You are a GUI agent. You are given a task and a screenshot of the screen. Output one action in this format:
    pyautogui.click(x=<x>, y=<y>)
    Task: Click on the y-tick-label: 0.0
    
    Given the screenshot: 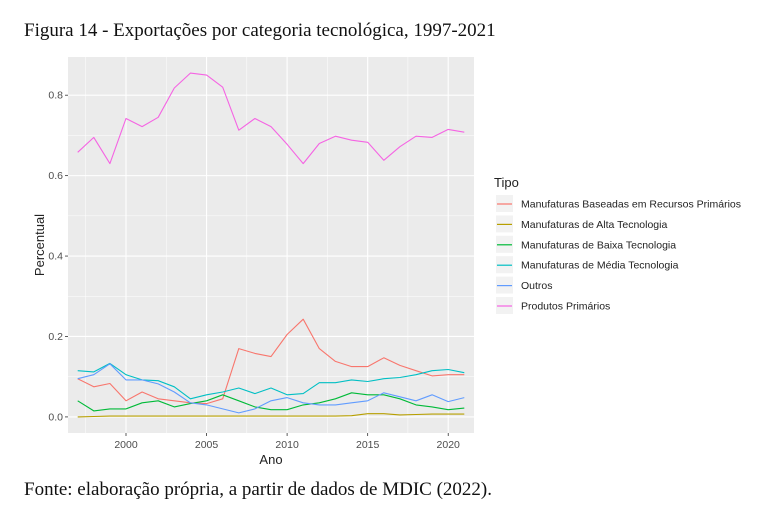 What is the action you would take?
    pyautogui.click(x=55, y=417)
    